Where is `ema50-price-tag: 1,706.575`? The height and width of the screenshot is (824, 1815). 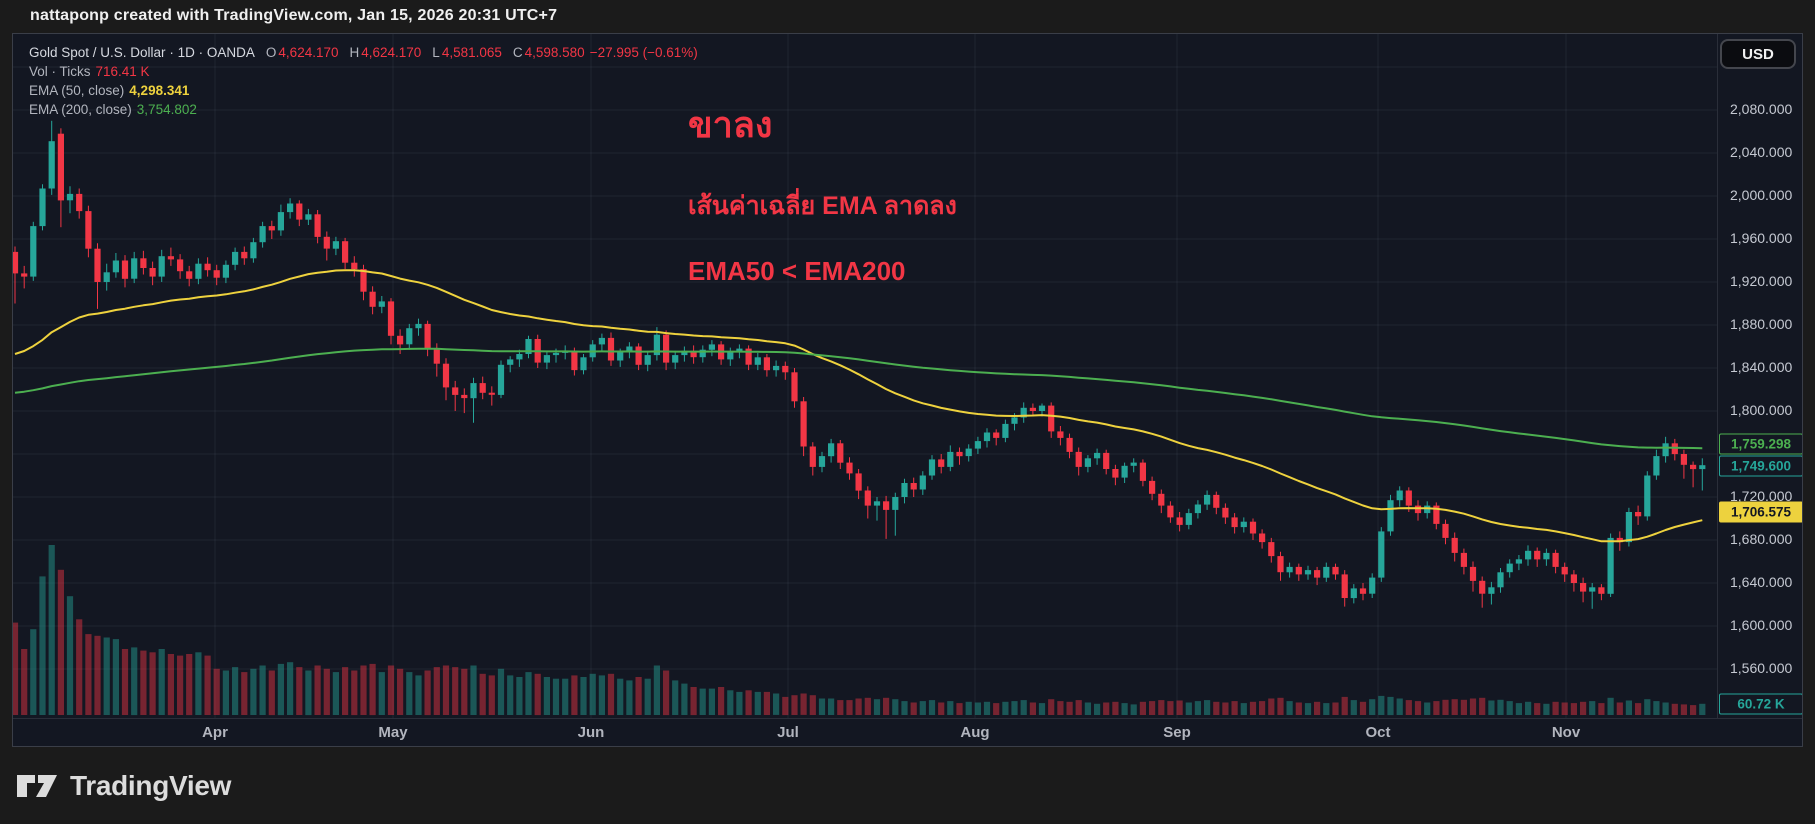 ema50-price-tag: 1,706.575 is located at coordinates (1760, 512).